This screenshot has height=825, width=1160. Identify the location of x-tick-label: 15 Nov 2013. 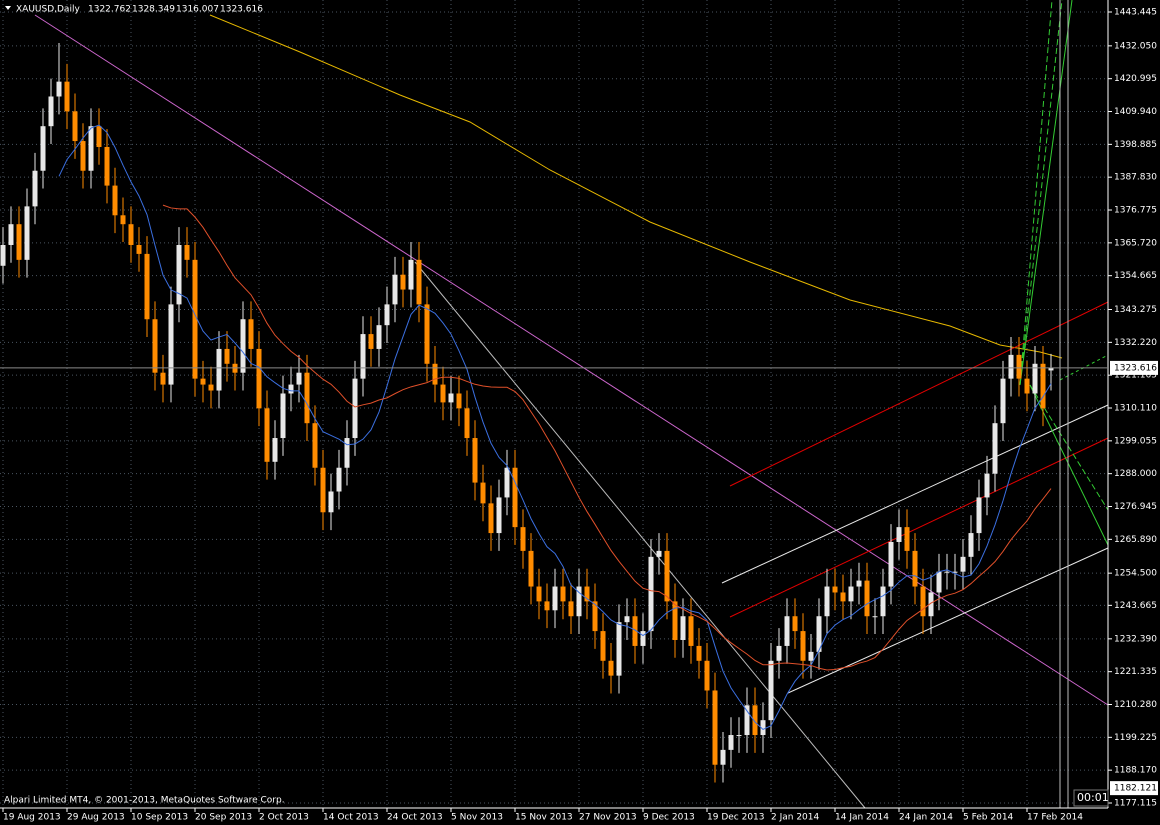
(544, 818).